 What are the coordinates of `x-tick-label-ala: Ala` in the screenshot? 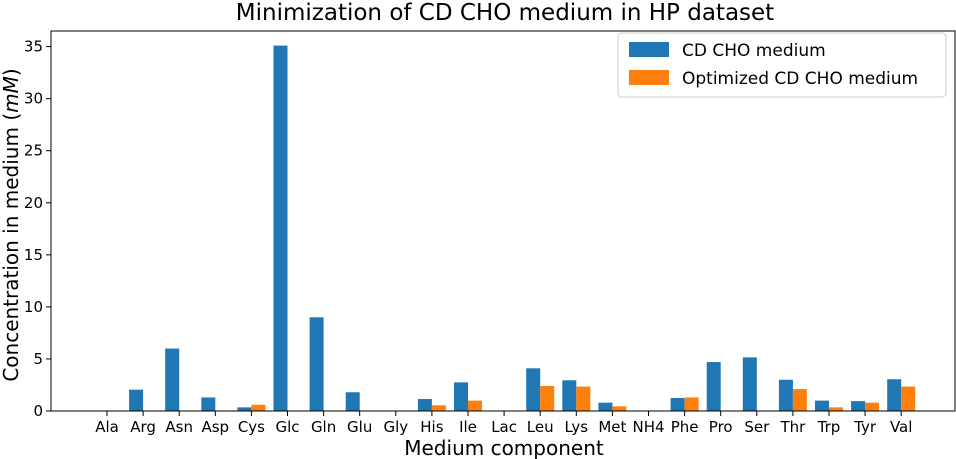 It's located at (107, 427).